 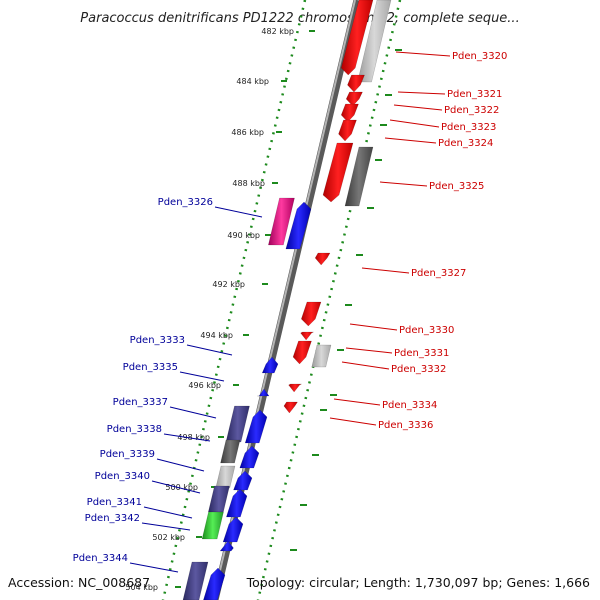 What do you see at coordinates (281, 221) in the screenshot?
I see `reverse-gene-magenta` at bounding box center [281, 221].